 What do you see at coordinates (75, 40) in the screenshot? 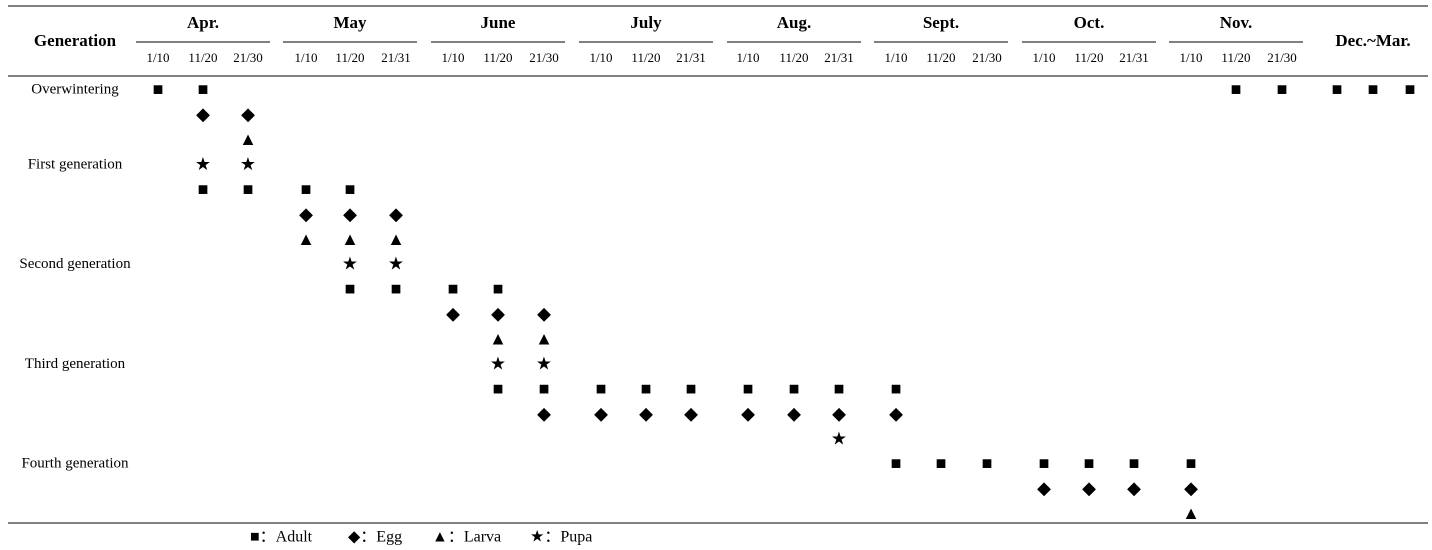
I see `header-title: Generation` at bounding box center [75, 40].